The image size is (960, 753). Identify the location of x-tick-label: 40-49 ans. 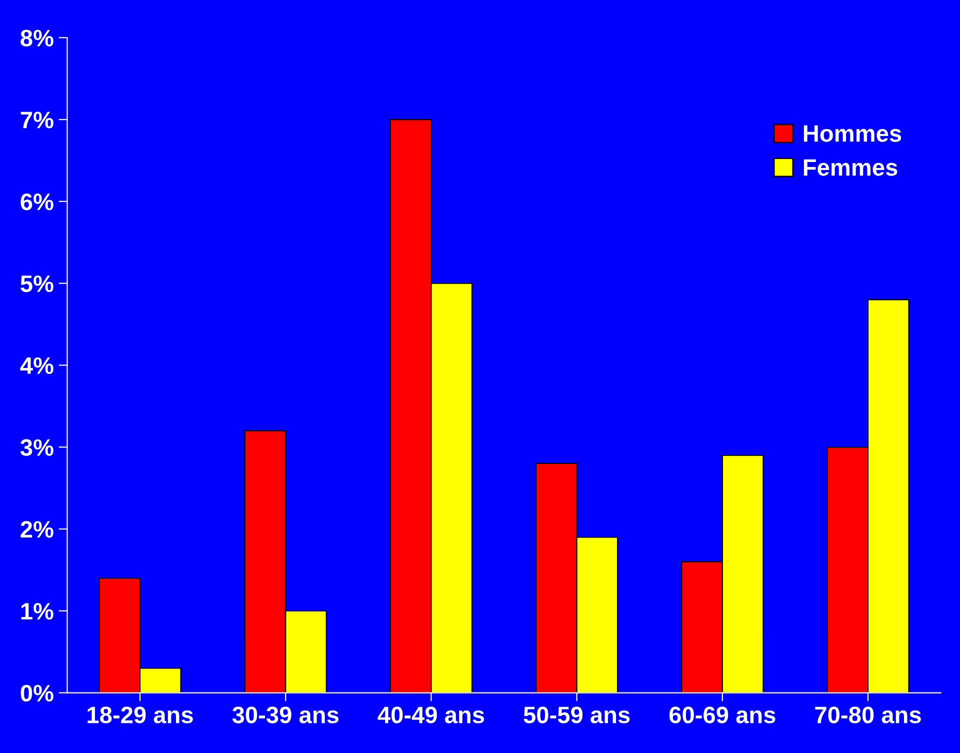
(431, 715).